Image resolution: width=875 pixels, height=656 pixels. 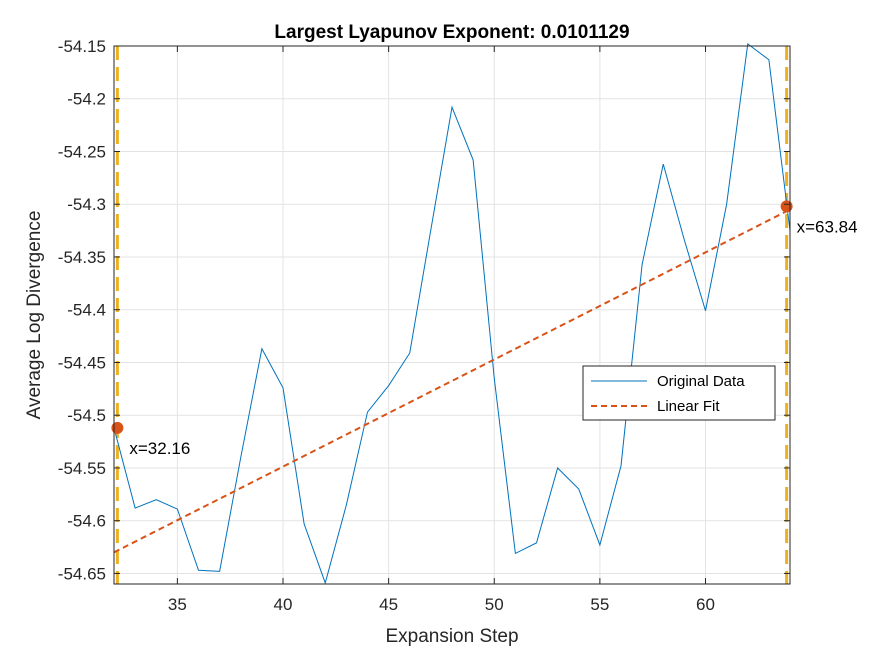 What do you see at coordinates (827, 226) in the screenshot?
I see `marker-label: x=63.84` at bounding box center [827, 226].